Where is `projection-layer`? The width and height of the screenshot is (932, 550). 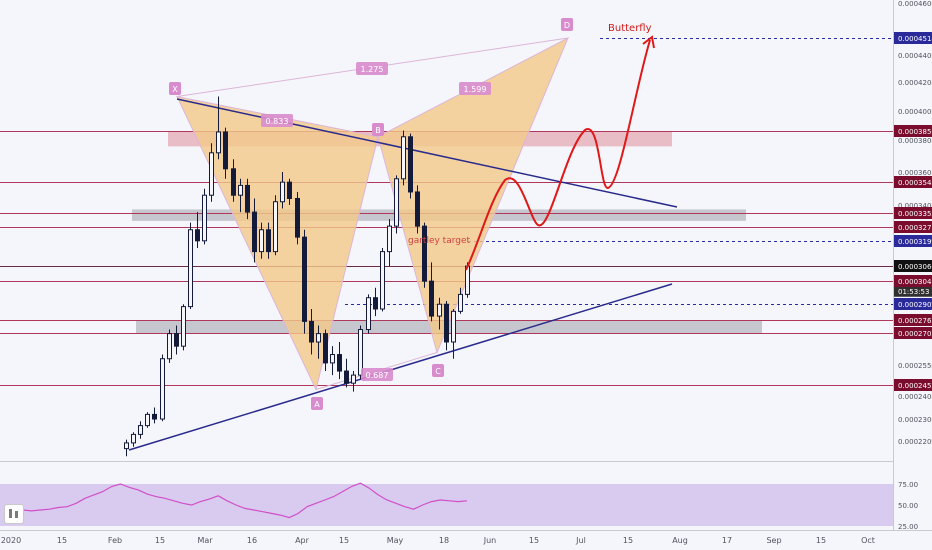 projection-layer is located at coordinates (560, 153).